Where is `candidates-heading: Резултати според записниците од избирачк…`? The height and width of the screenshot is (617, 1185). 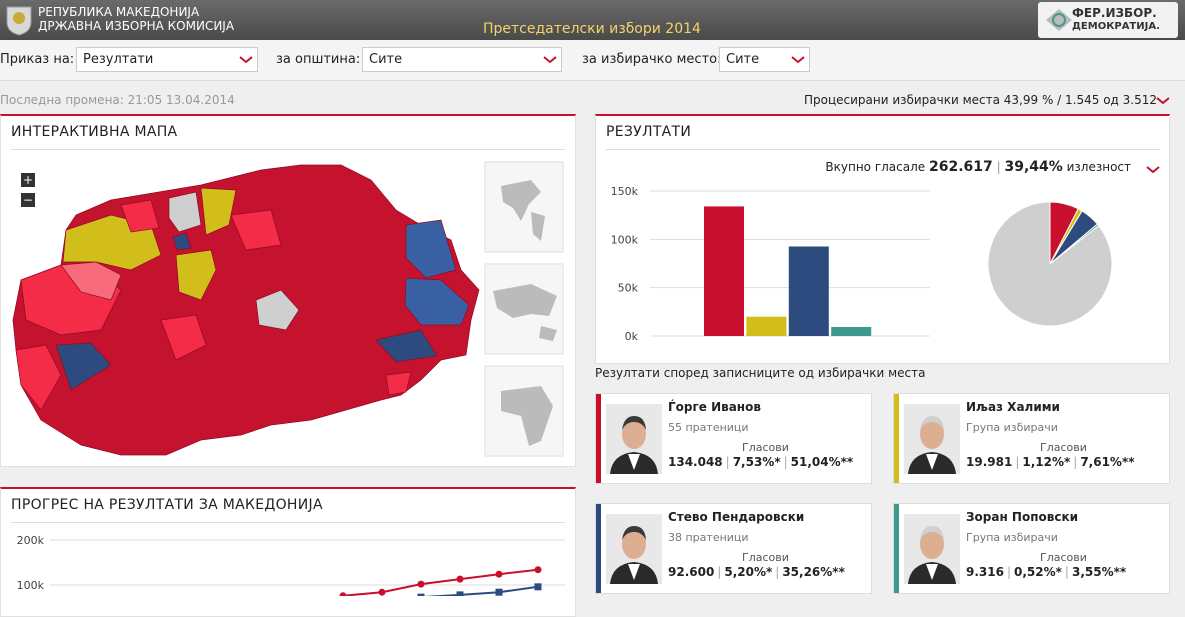
candidates-heading: Резултати според записниците од избирачк… is located at coordinates (760, 373).